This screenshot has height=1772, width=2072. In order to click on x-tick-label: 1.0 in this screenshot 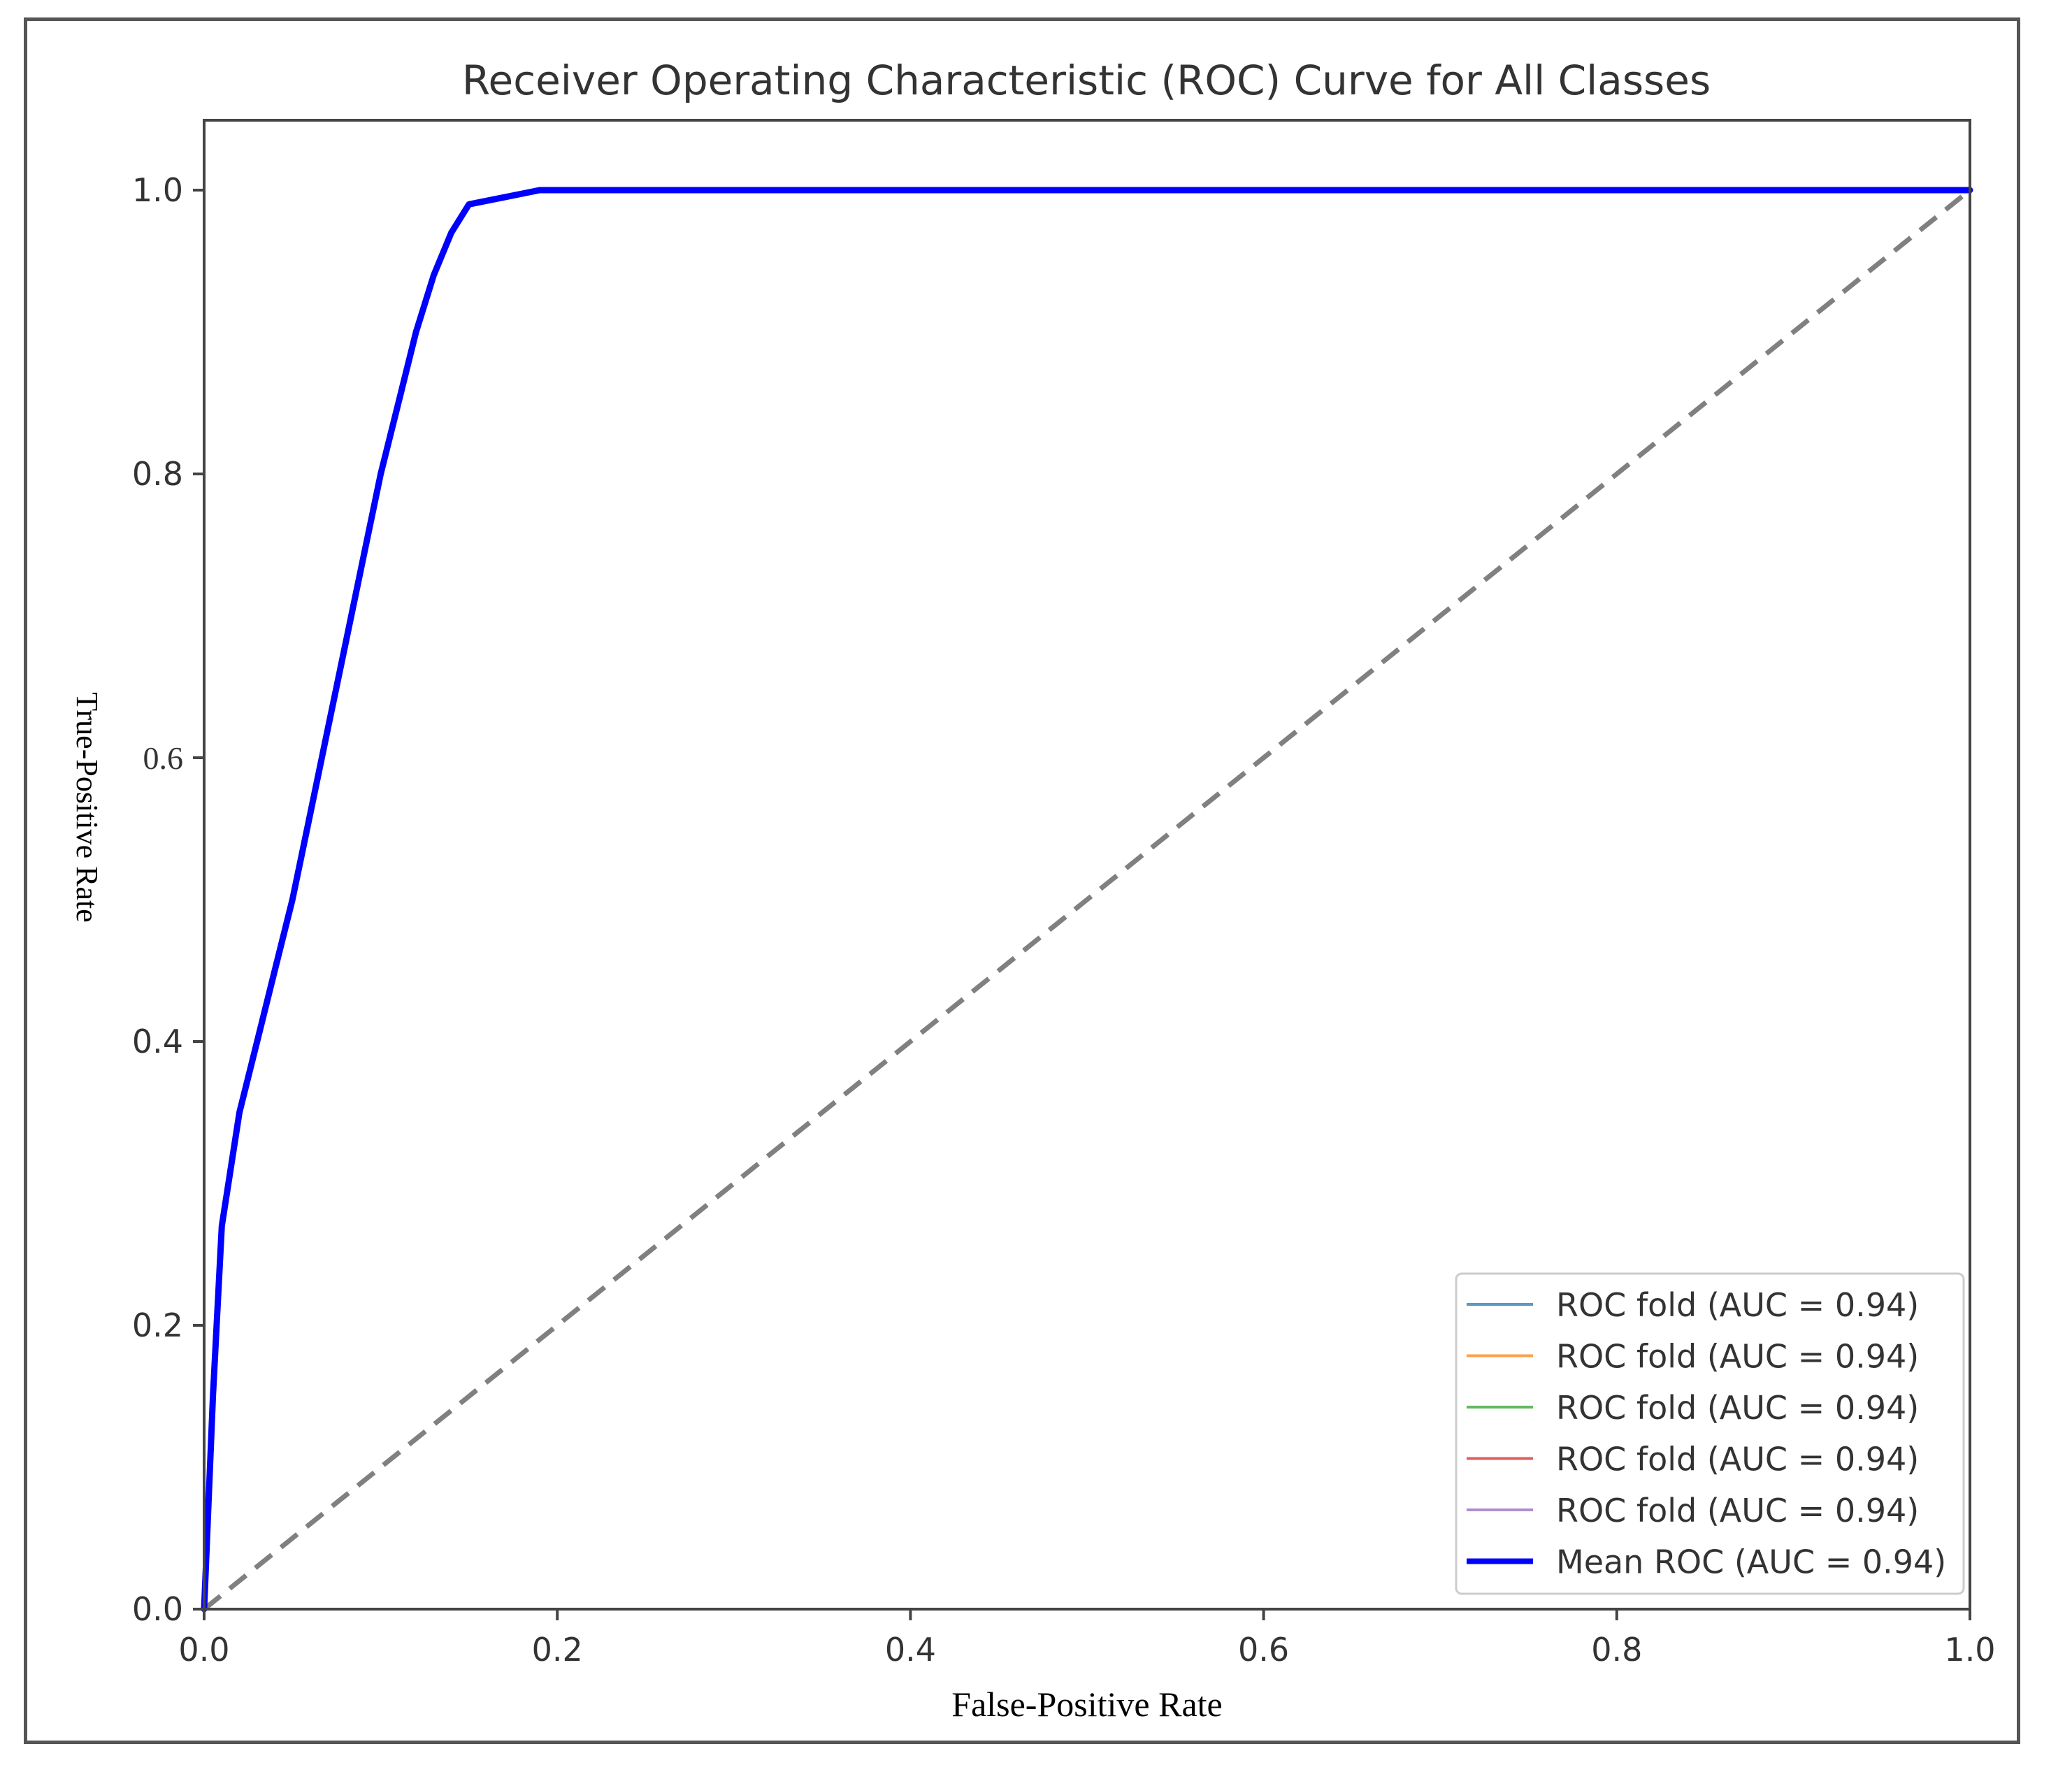, I will do `click(1970, 1650)`.